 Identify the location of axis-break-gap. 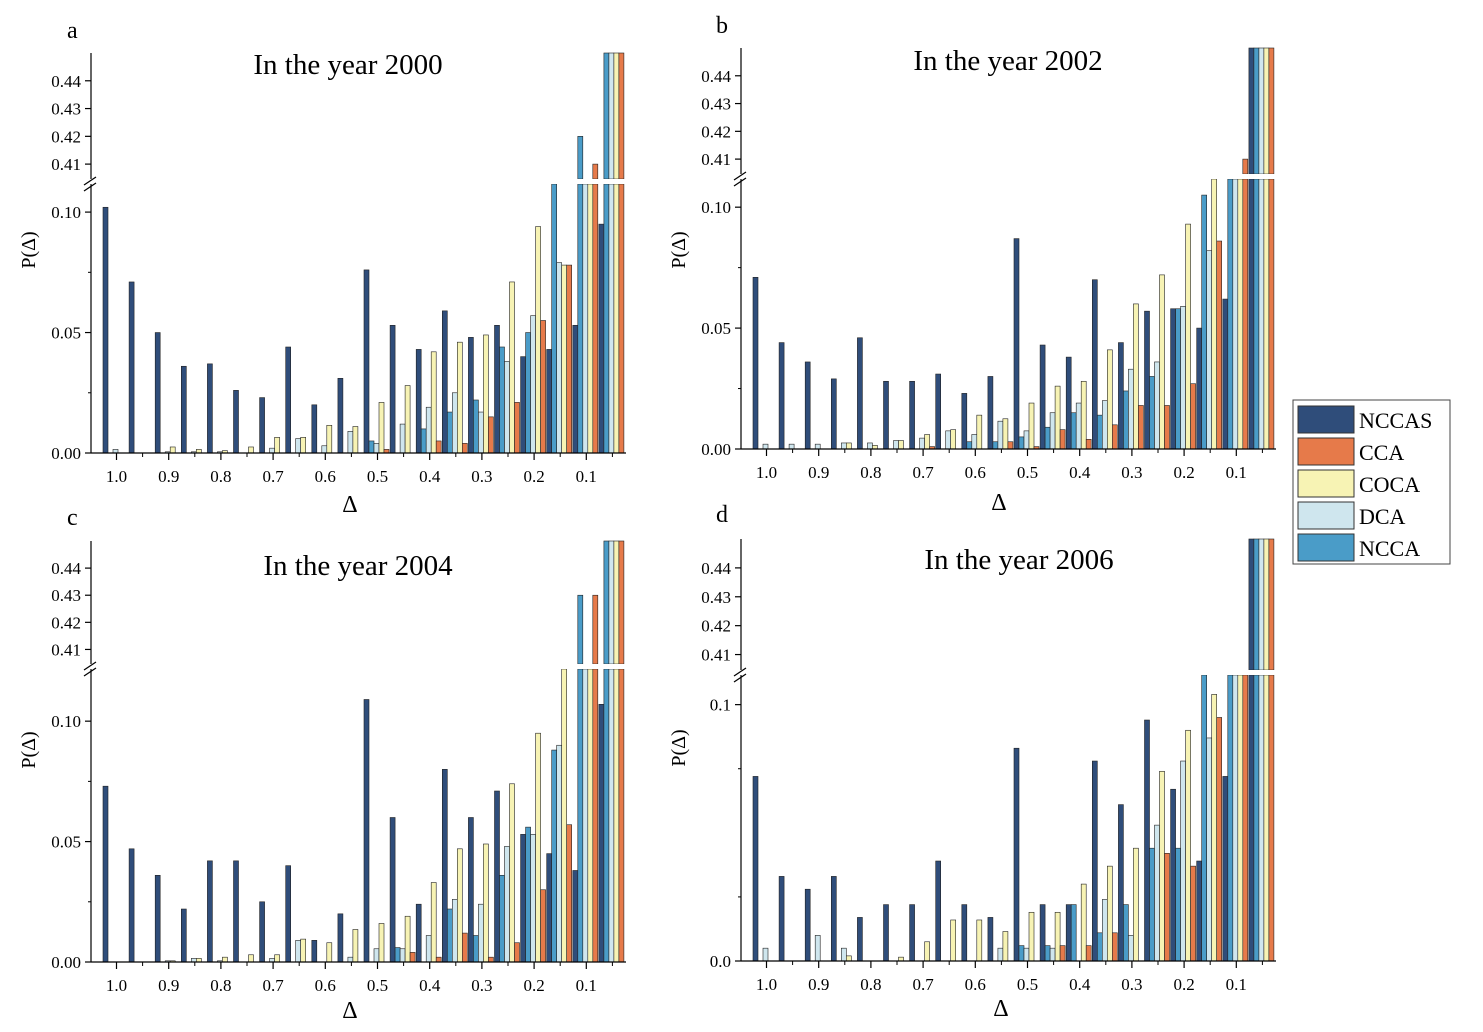
(1009, 176).